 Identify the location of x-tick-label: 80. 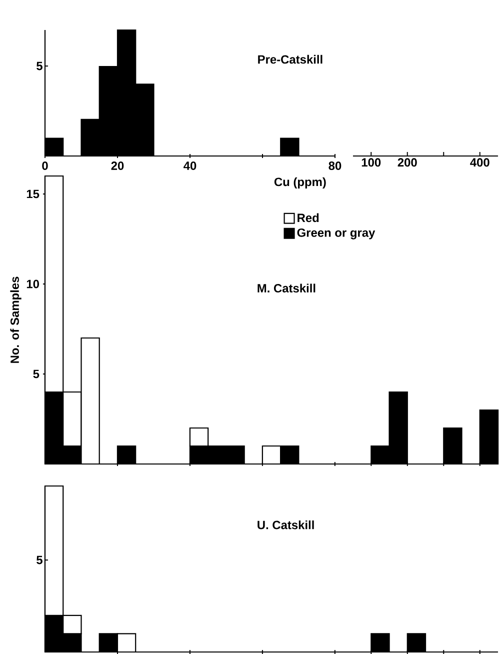
(335, 166).